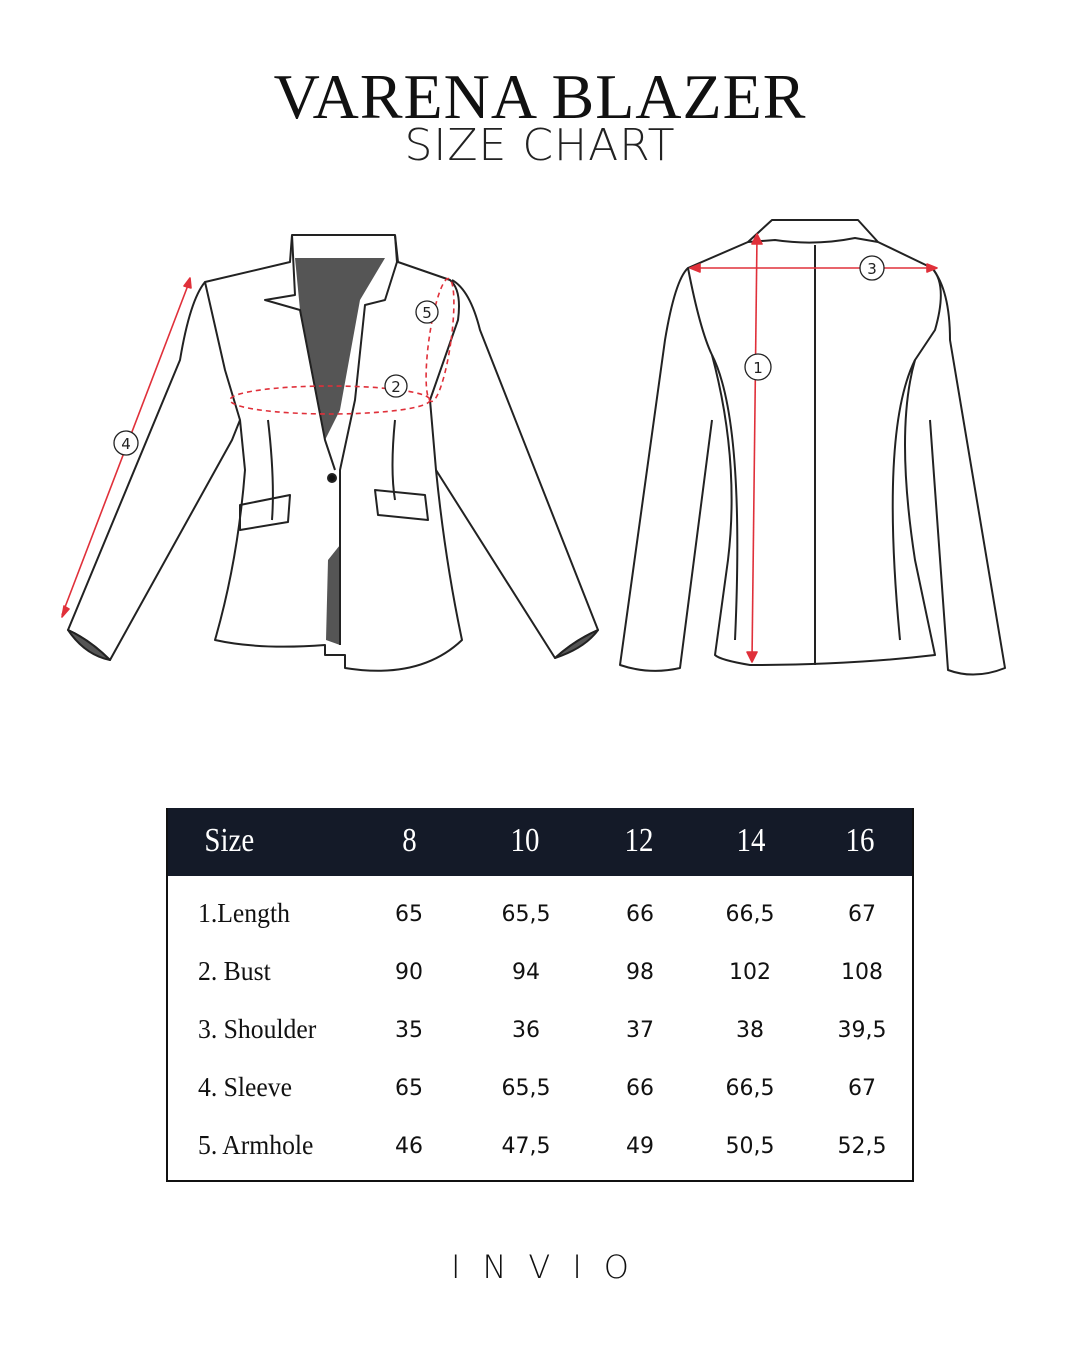 The image size is (1080, 1350). What do you see at coordinates (393, 460) in the screenshot?
I see `dart-right` at bounding box center [393, 460].